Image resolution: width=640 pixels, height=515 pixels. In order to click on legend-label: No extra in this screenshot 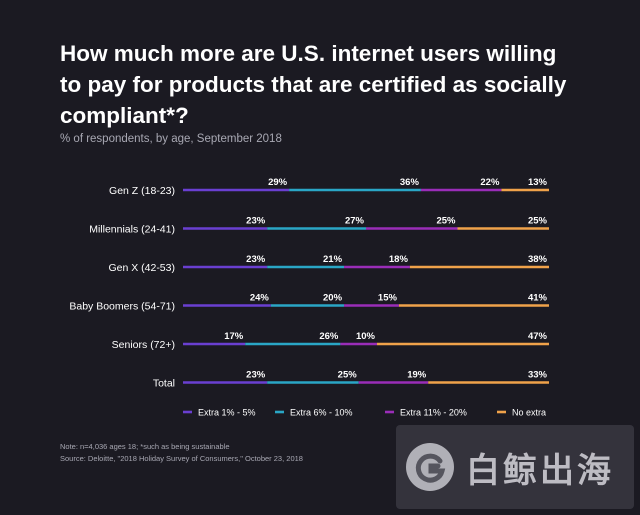, I will do `click(529, 413)`.